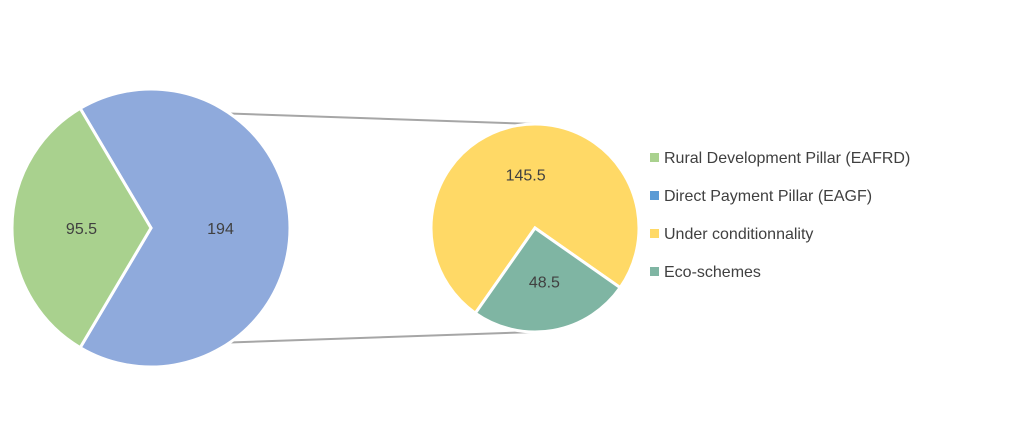  I want to click on secondary-slice-under-conditionnality, so click(535, 219).